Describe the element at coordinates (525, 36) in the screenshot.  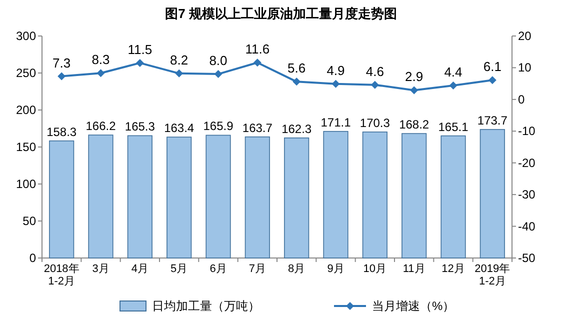
I see `y2-tick-label: 20` at that location.